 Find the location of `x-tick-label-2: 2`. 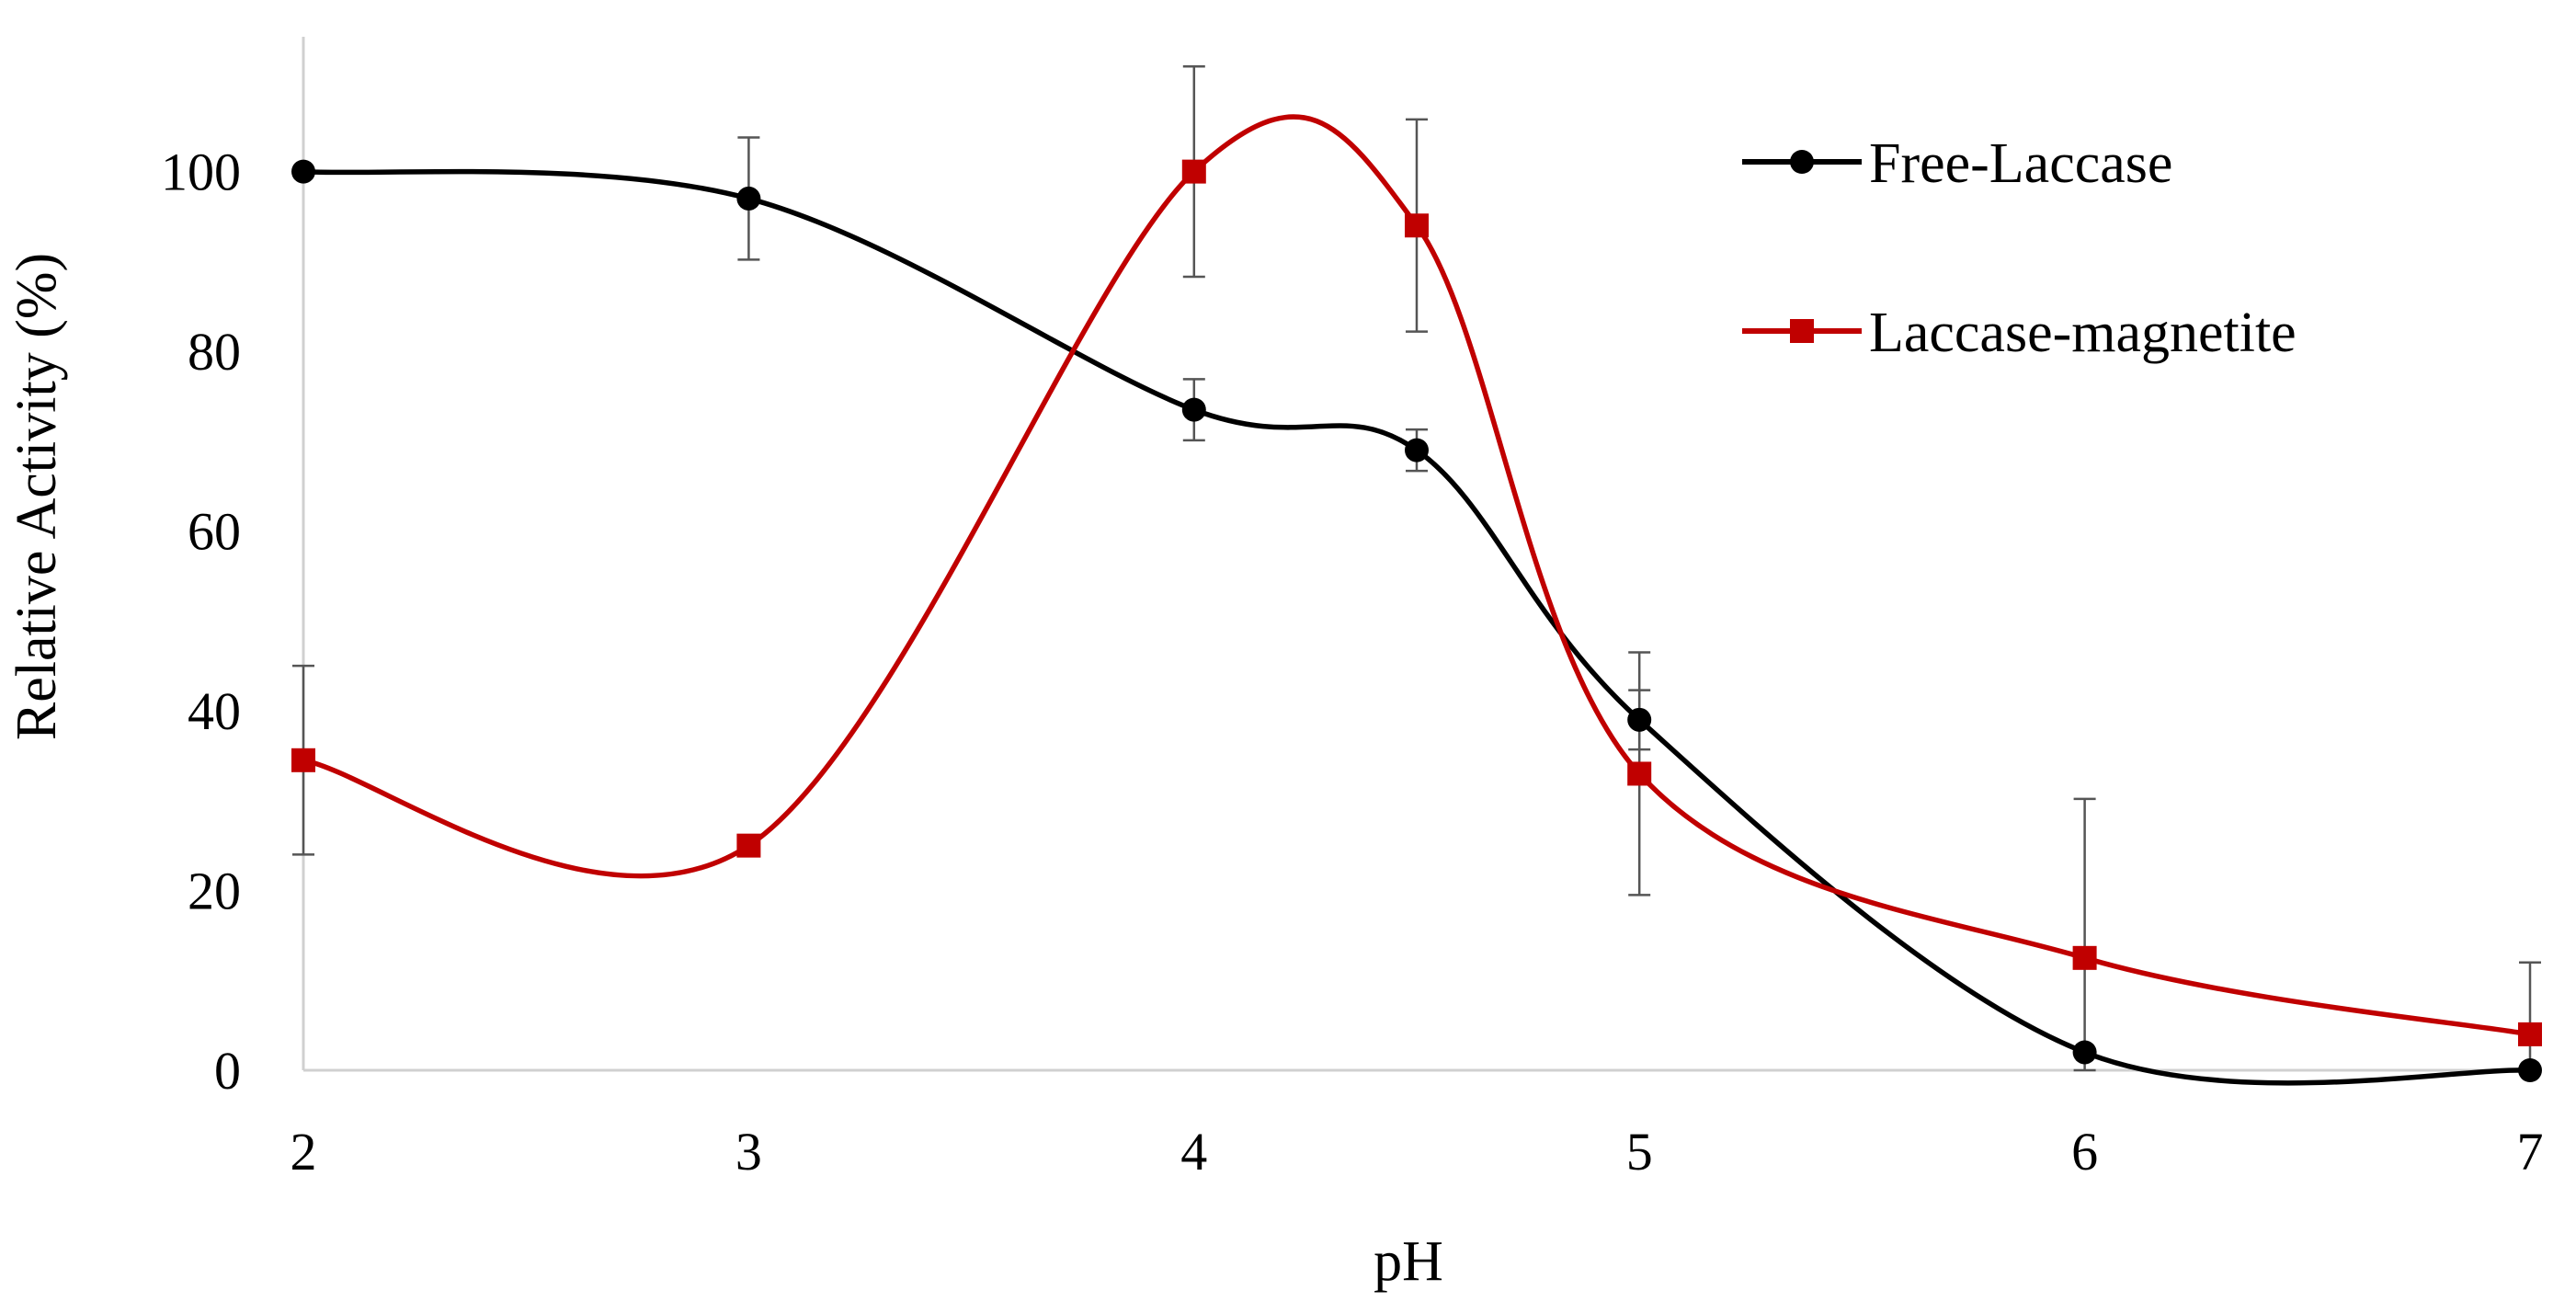

x-tick-label-2: 2 is located at coordinates (304, 1152).